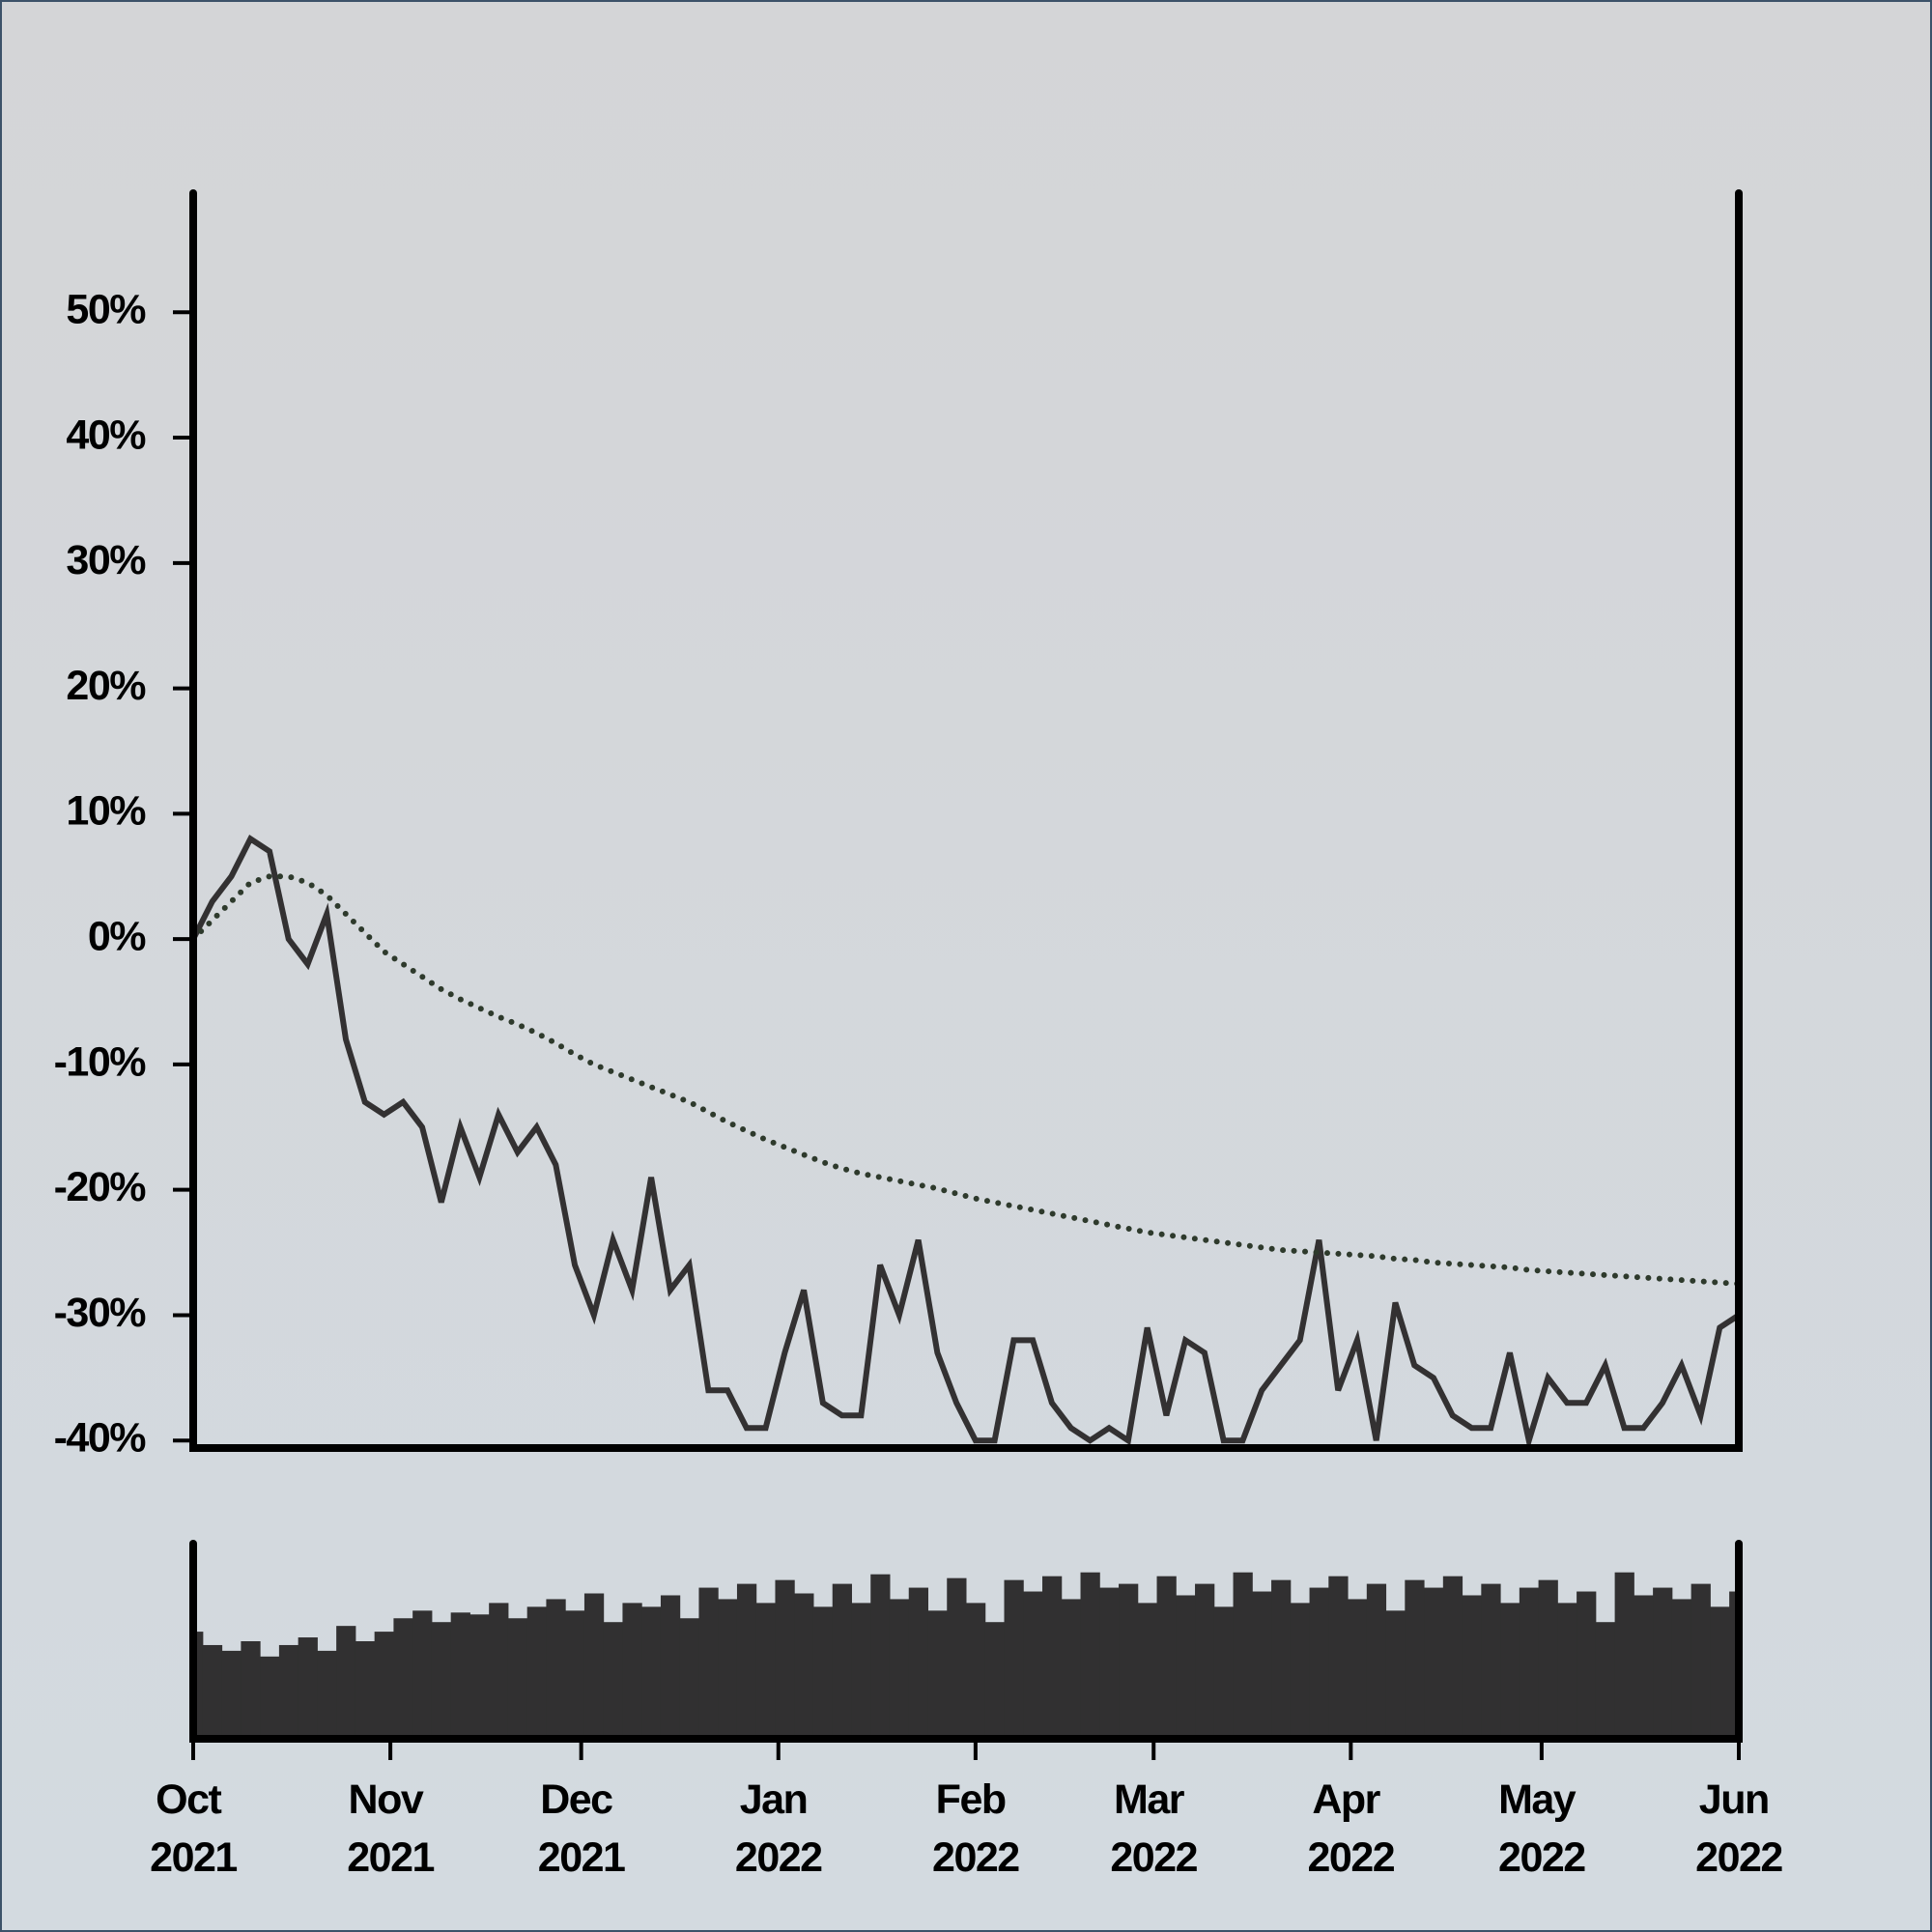  What do you see at coordinates (117, 936) in the screenshot?
I see `y-tick-label: 0%` at bounding box center [117, 936].